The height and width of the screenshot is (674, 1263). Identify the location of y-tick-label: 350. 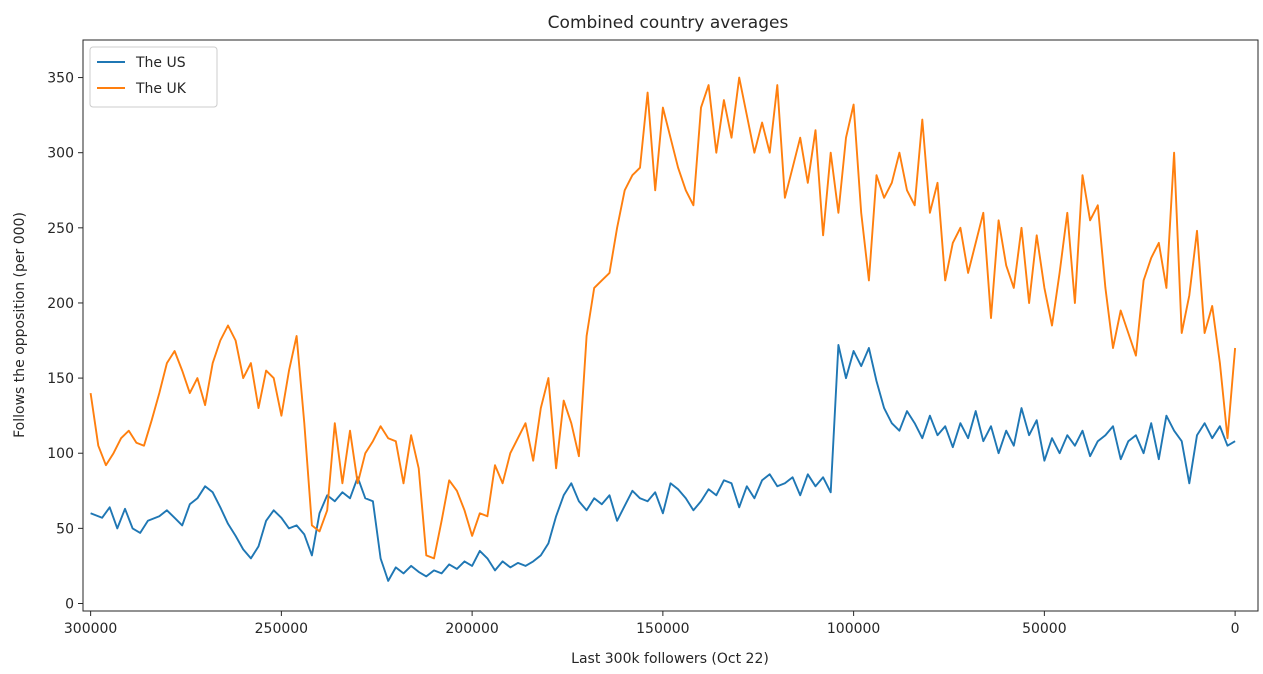
(60, 79).